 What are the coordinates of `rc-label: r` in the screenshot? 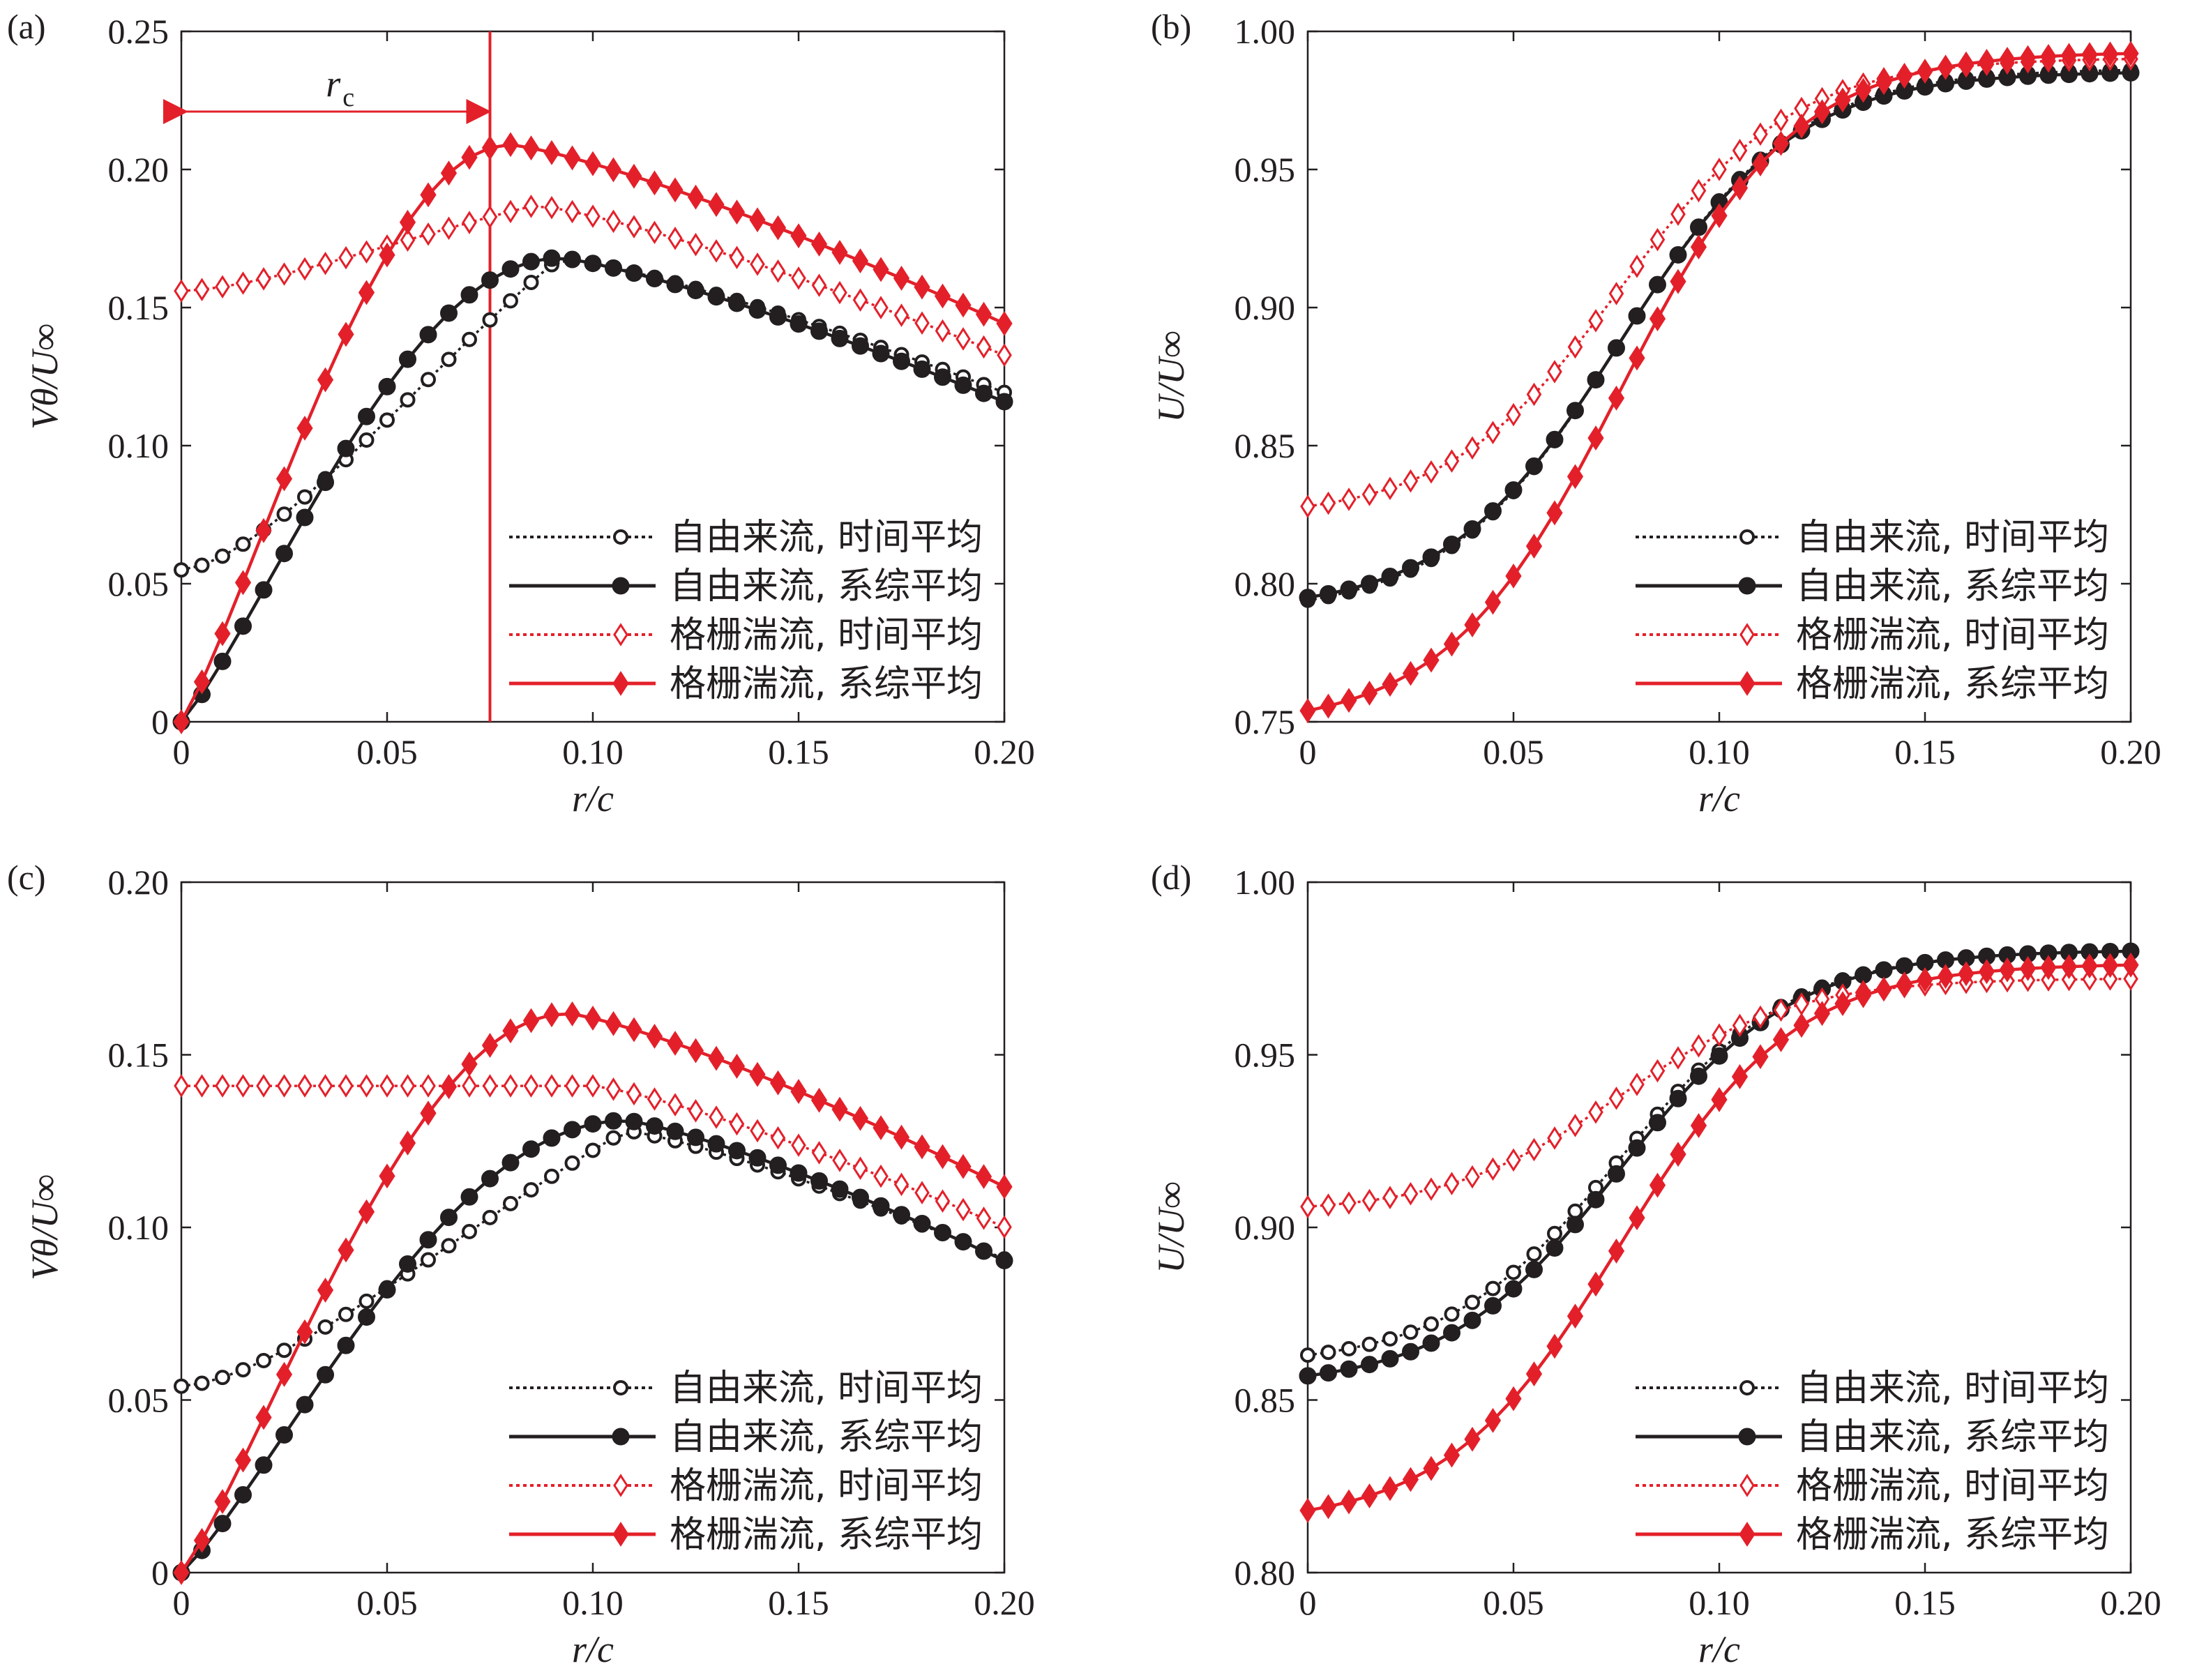 It's located at (333, 84).